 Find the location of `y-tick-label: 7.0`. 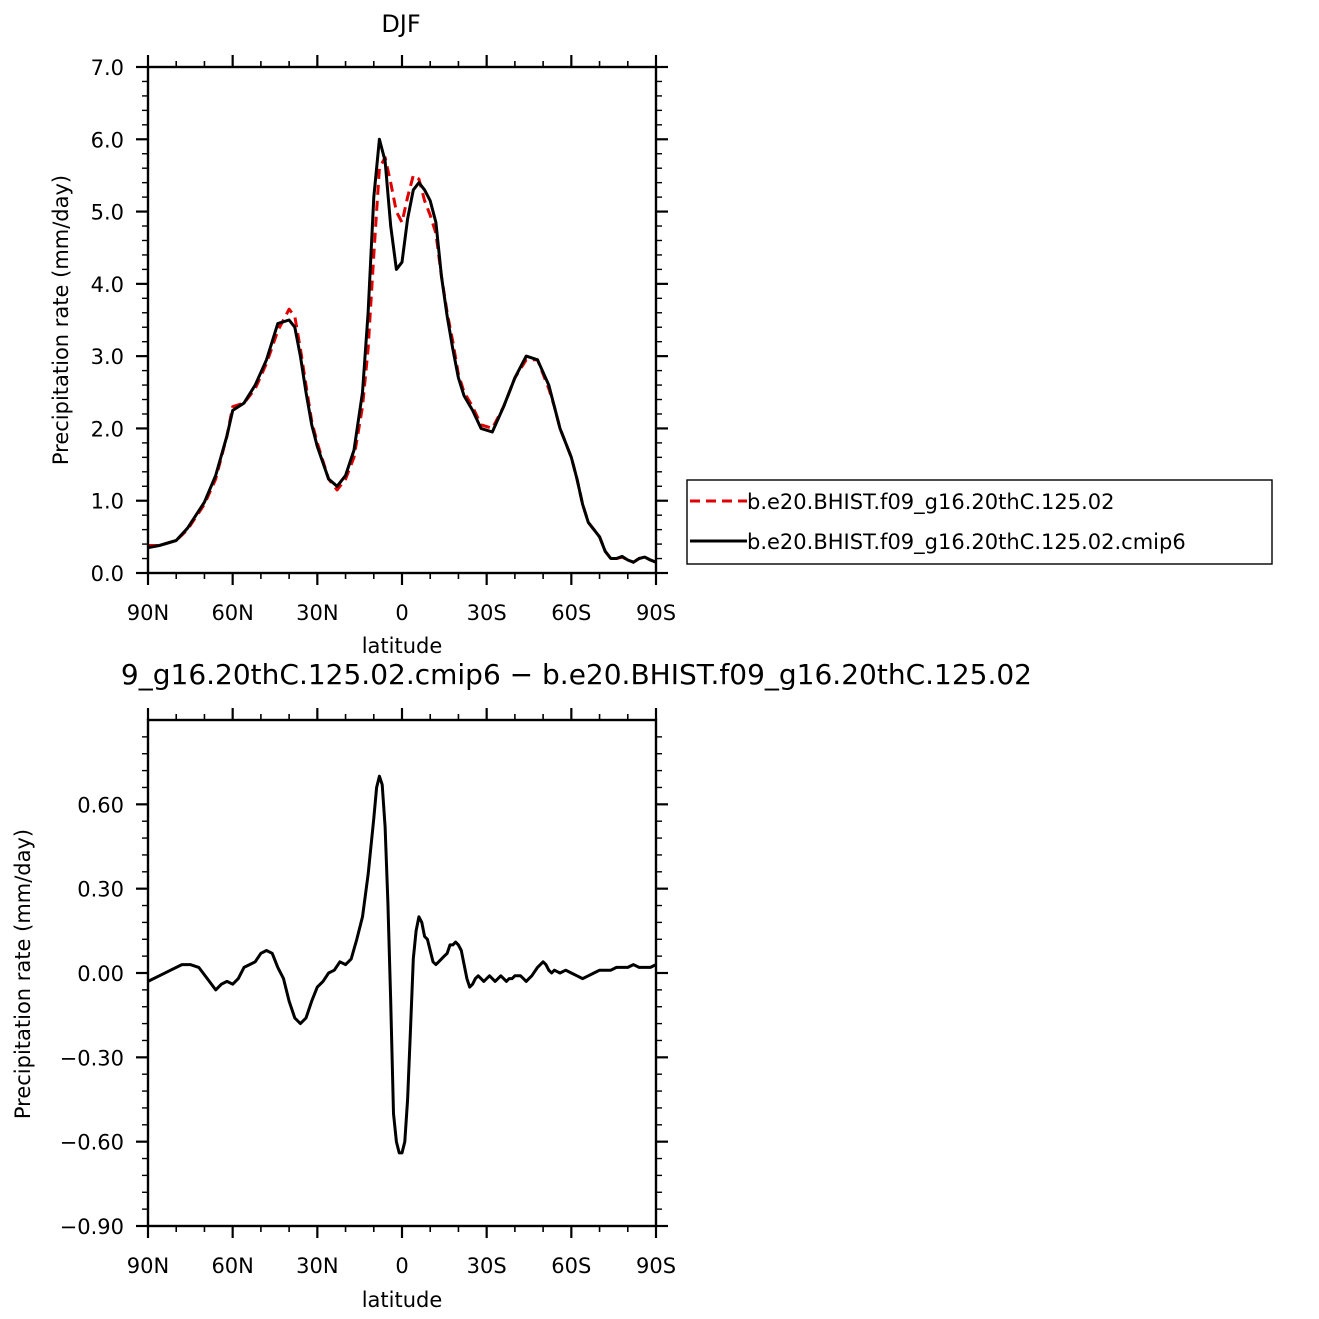

y-tick-label: 7.0 is located at coordinates (107, 68).